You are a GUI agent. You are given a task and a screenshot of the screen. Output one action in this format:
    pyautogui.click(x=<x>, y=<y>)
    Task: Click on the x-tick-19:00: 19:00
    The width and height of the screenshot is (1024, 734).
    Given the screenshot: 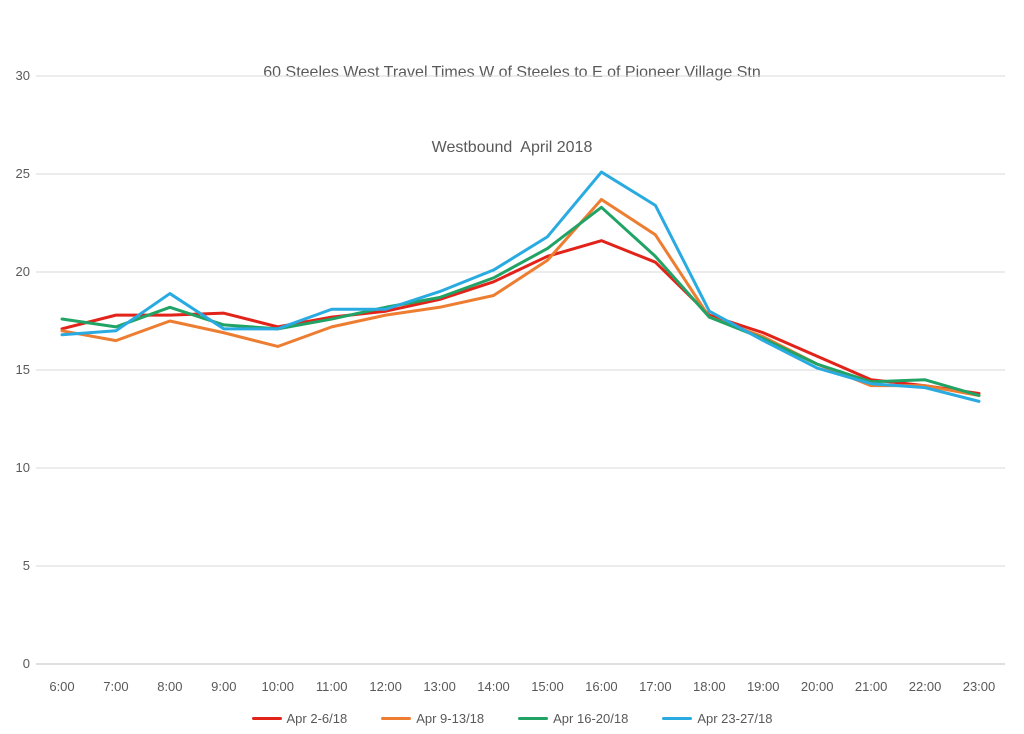 What is the action you would take?
    pyautogui.click(x=763, y=686)
    